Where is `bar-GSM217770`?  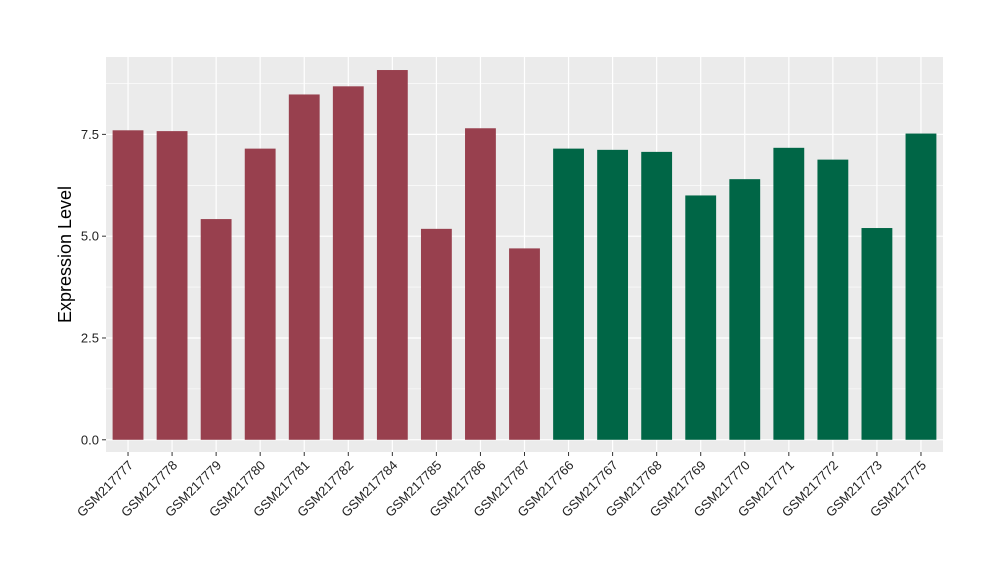 bar-GSM217770 is located at coordinates (745, 309).